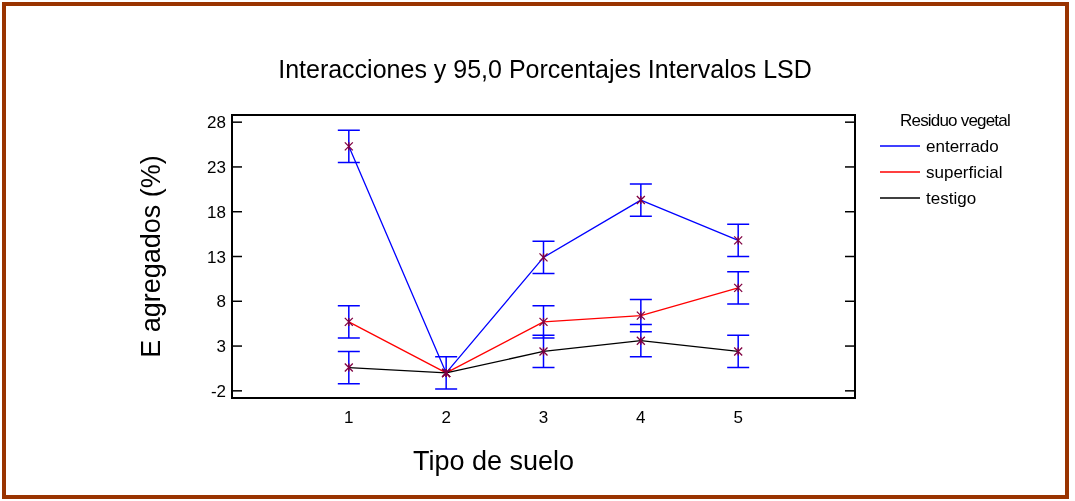 The width and height of the screenshot is (1075, 501). What do you see at coordinates (218, 391) in the screenshot?
I see `y-tick-label: -2` at bounding box center [218, 391].